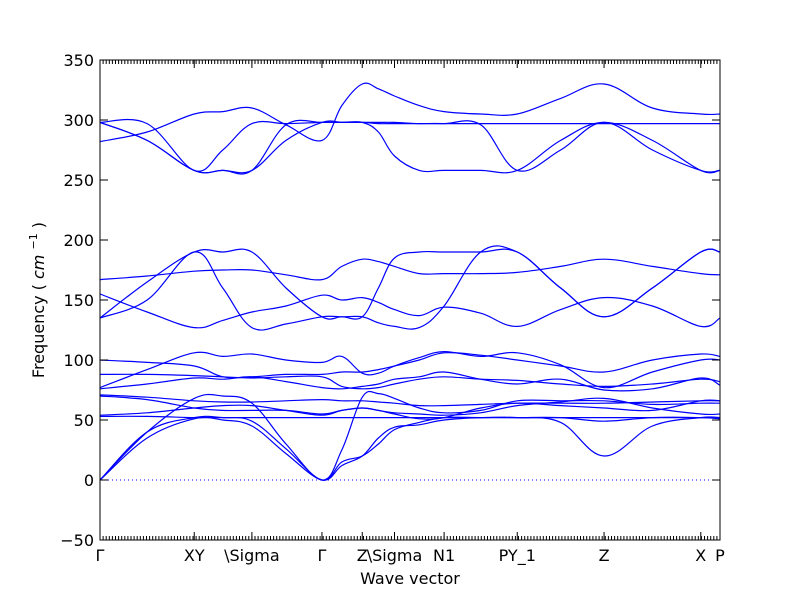 This screenshot has height=600, width=800. Describe the element at coordinates (38, 336) in the screenshot. I see `y-axis-label-name: Frequency` at that location.